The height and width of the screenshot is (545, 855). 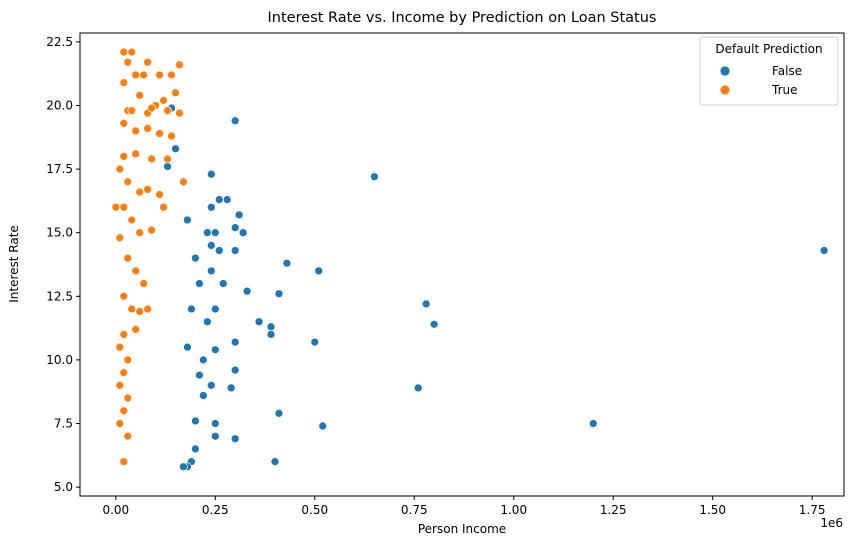 What do you see at coordinates (462, 529) in the screenshot?
I see `x-axis-label: Person Income` at bounding box center [462, 529].